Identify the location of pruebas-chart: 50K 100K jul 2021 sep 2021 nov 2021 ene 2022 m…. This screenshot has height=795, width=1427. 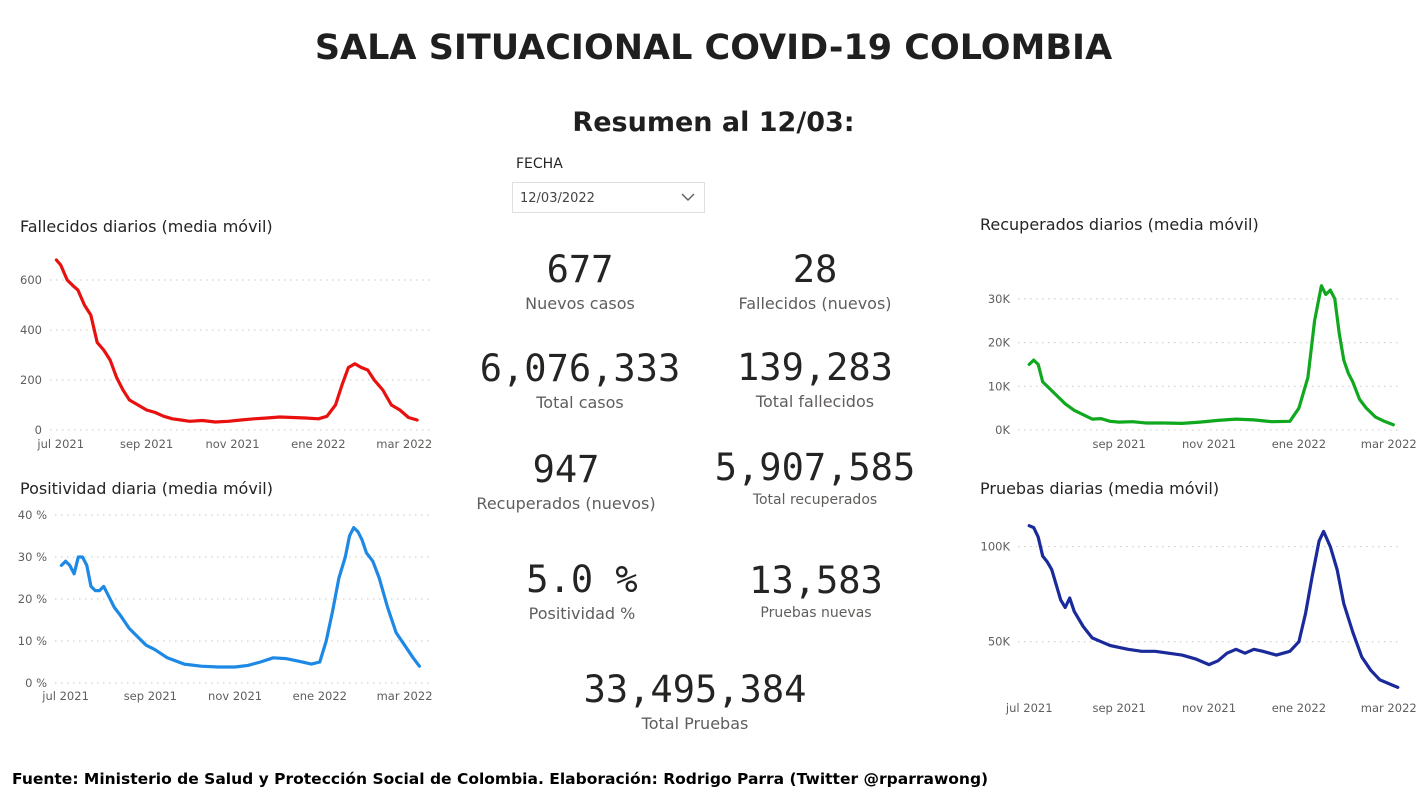
(1199, 619).